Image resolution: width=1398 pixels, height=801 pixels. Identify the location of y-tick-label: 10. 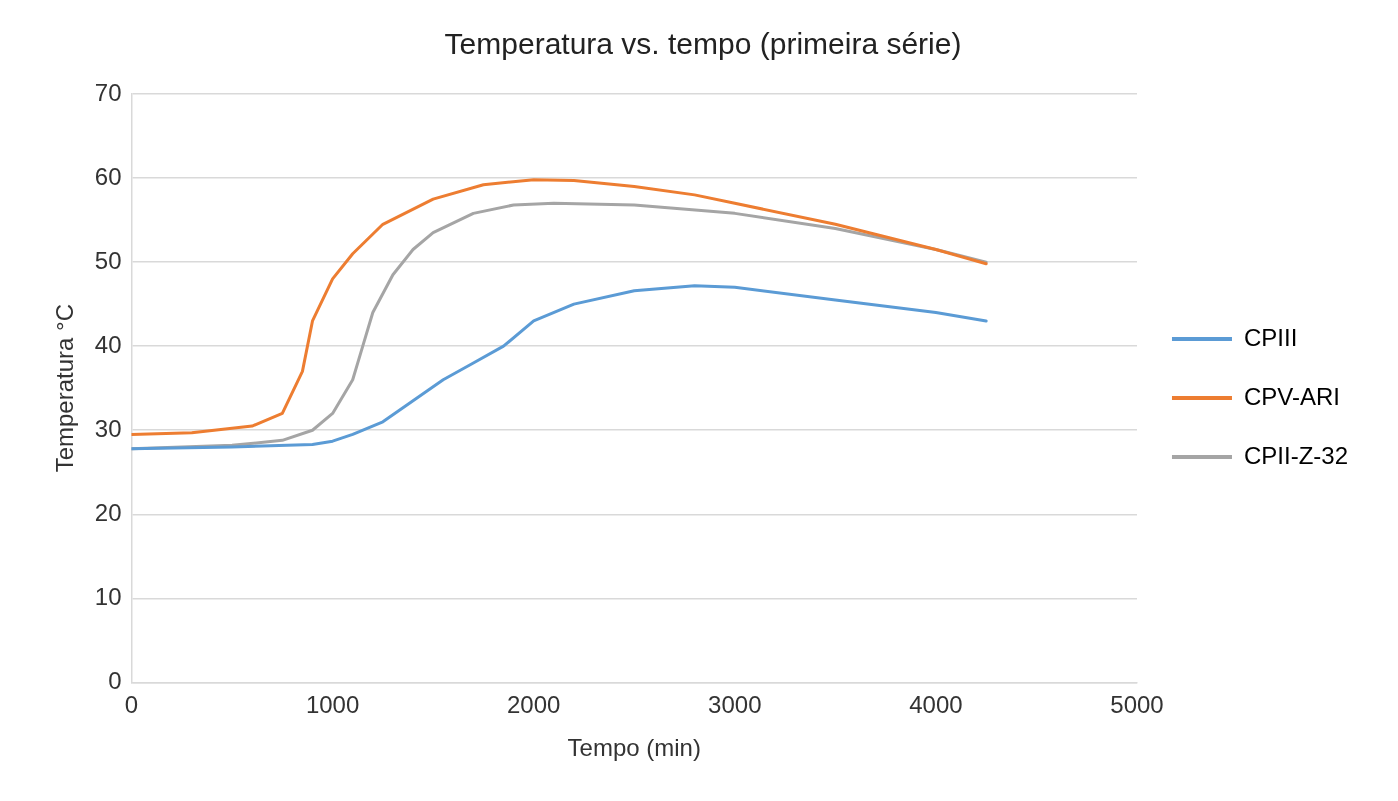
(108, 596).